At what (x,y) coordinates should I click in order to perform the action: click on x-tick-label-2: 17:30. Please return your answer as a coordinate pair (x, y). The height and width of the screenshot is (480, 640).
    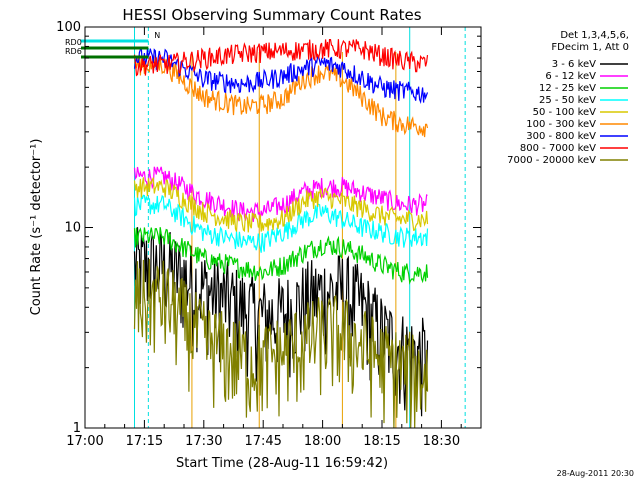
    Looking at the image, I should click on (203, 441).